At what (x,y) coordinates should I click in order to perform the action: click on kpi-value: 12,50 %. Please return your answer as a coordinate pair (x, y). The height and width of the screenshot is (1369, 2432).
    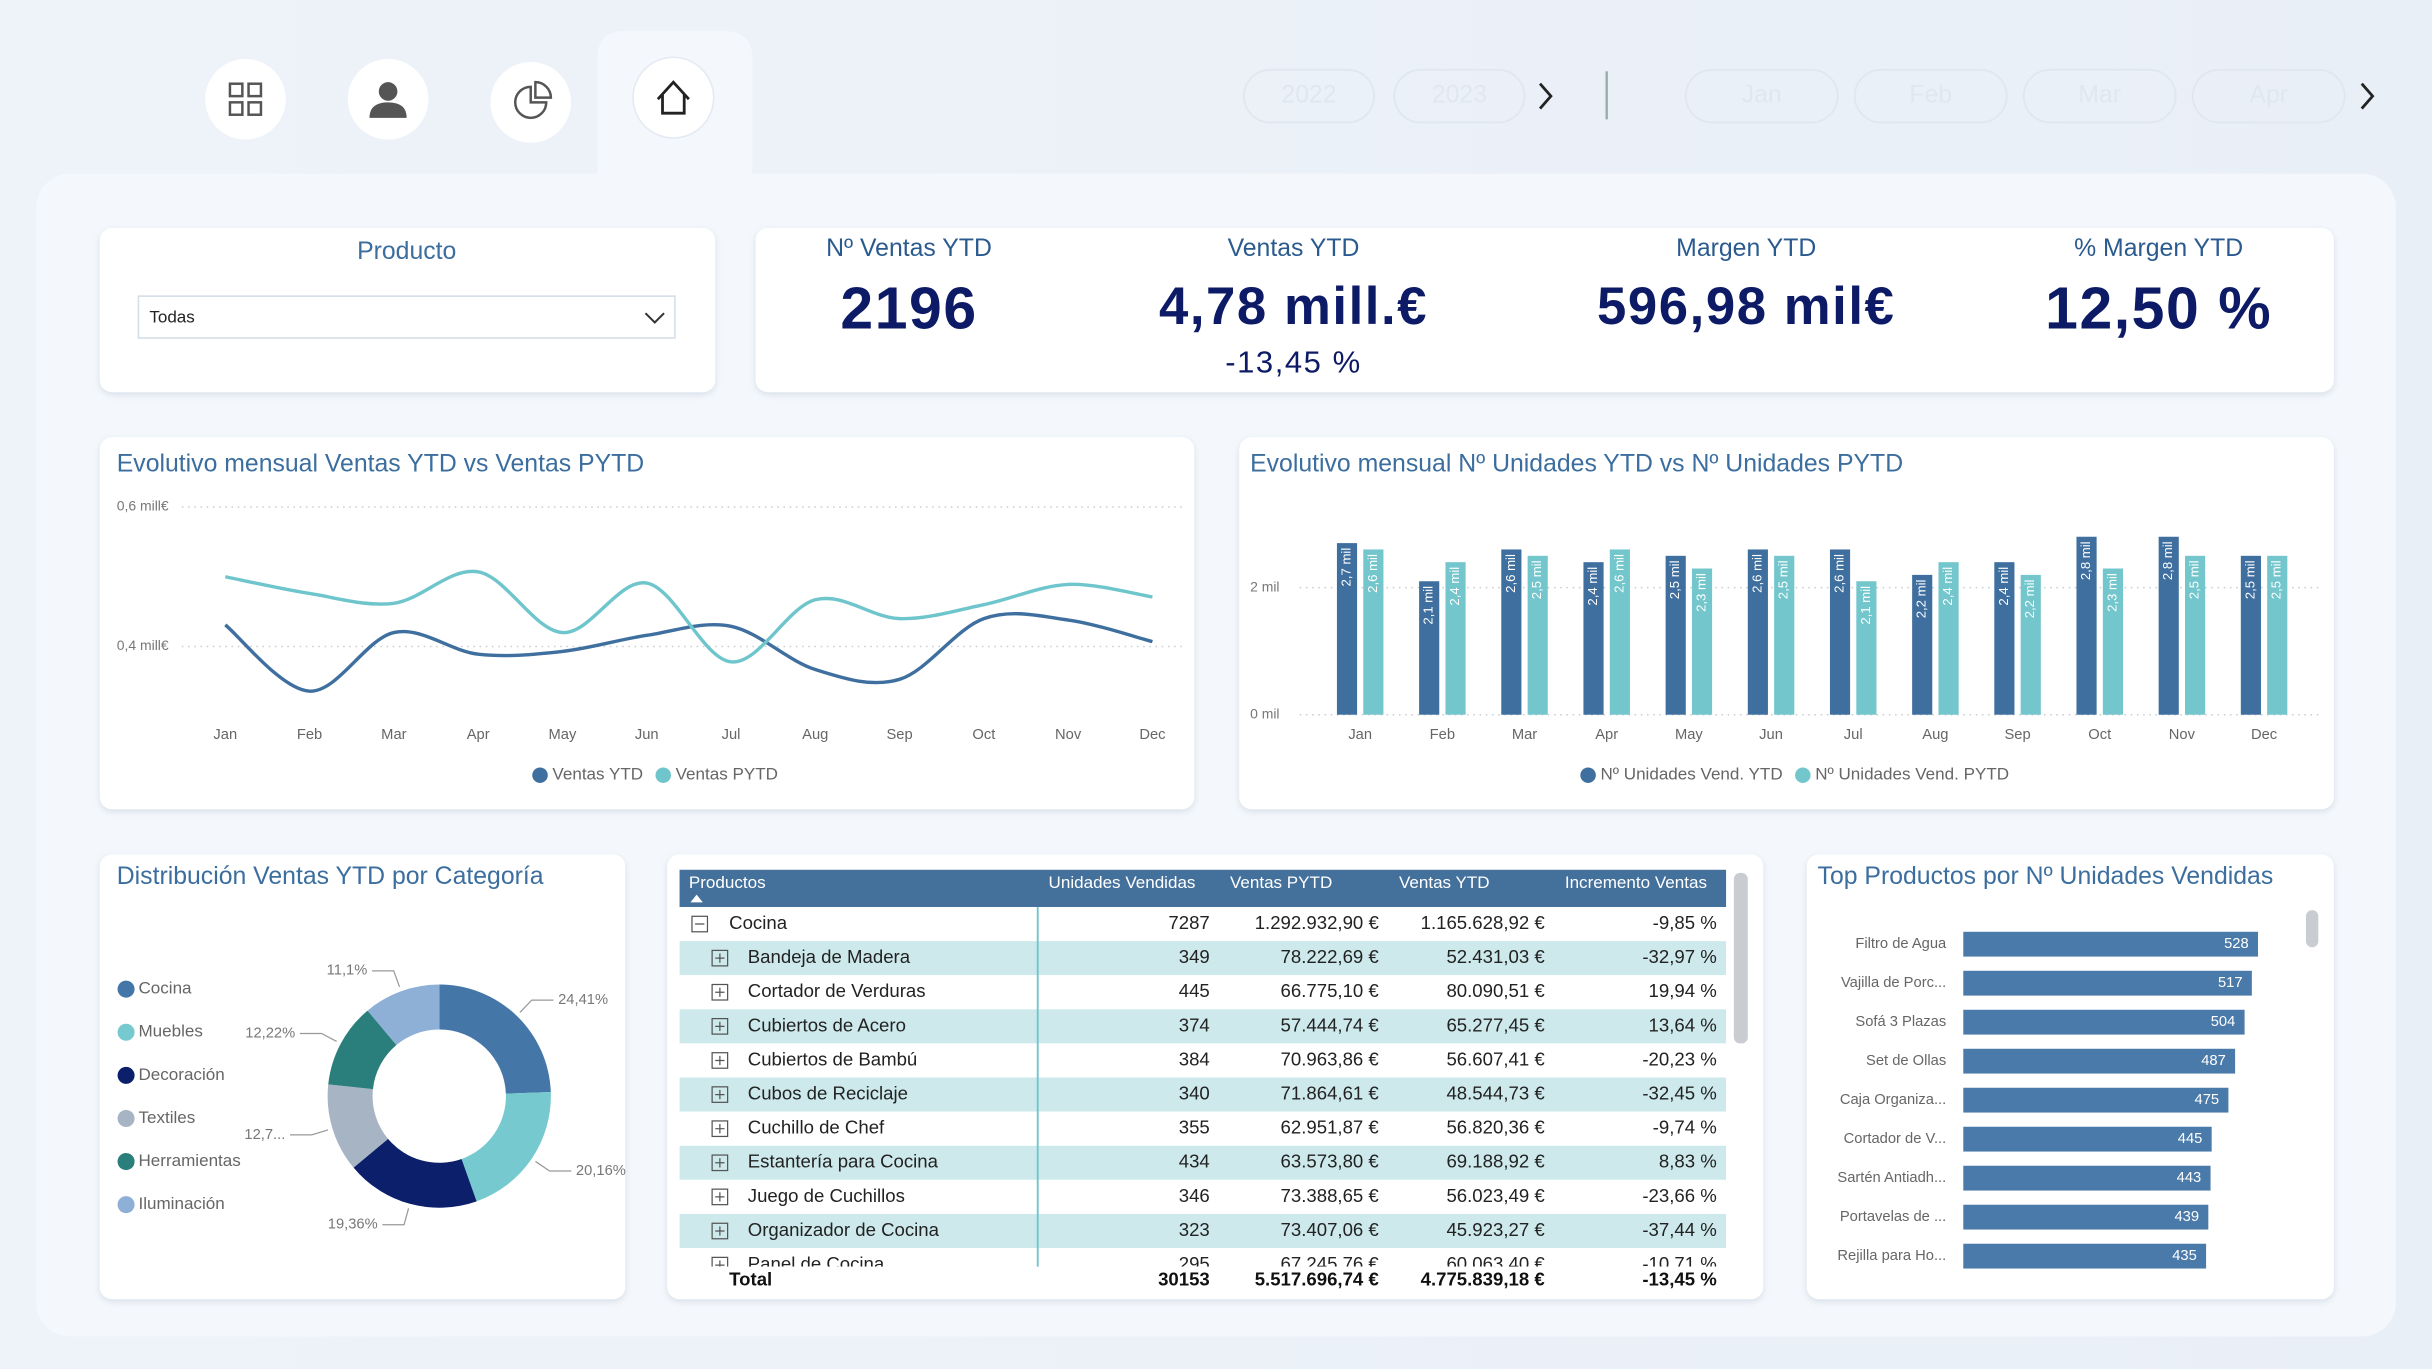
    Looking at the image, I should click on (2158, 309).